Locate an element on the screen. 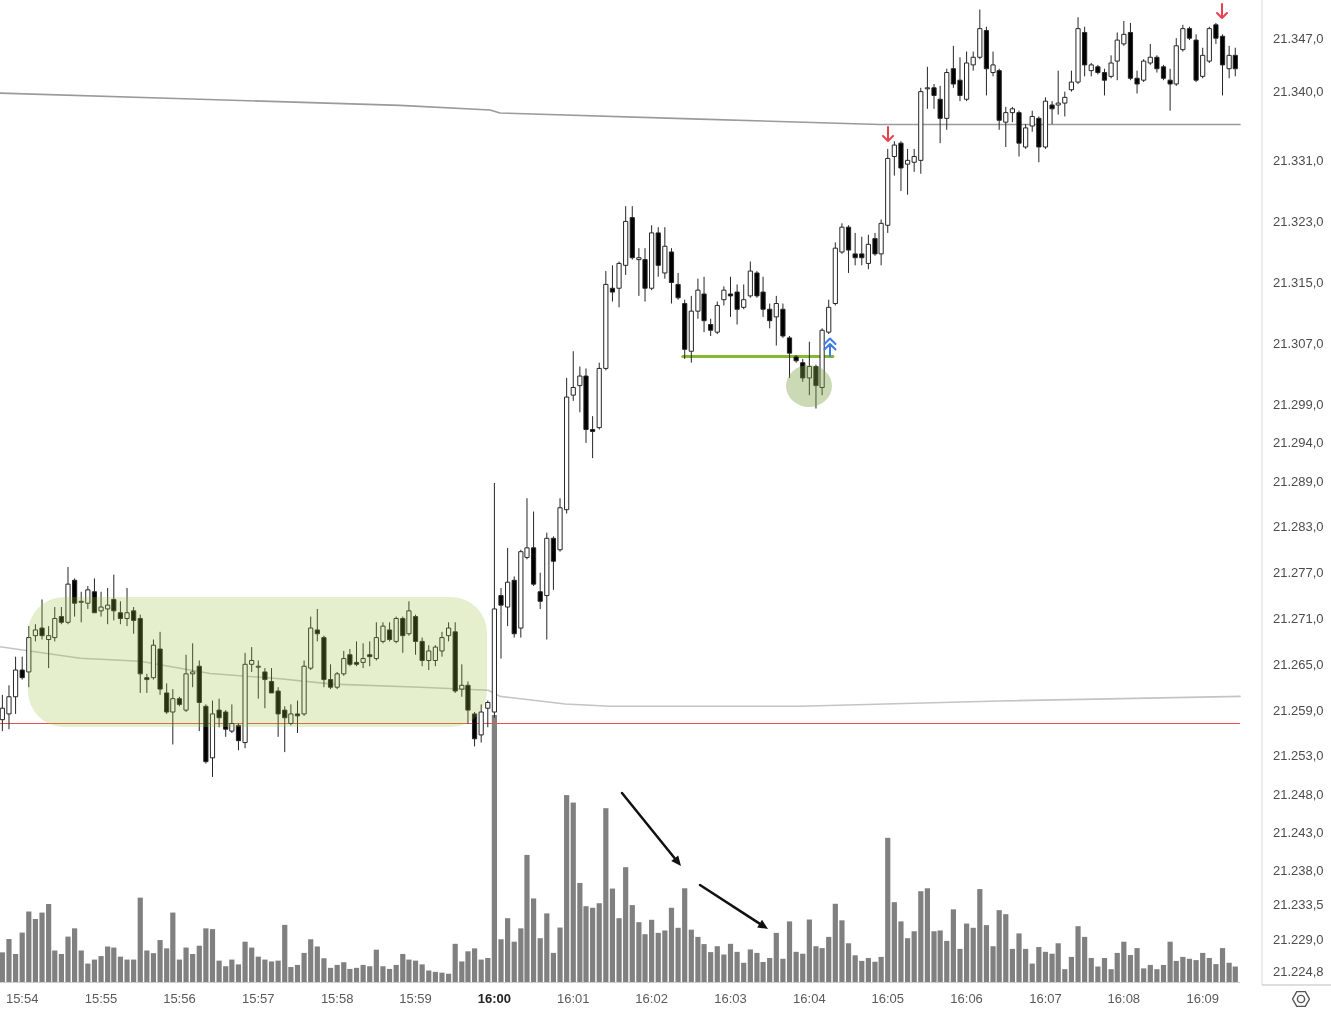  x-tick-label: 16:04 is located at coordinates (809, 998).